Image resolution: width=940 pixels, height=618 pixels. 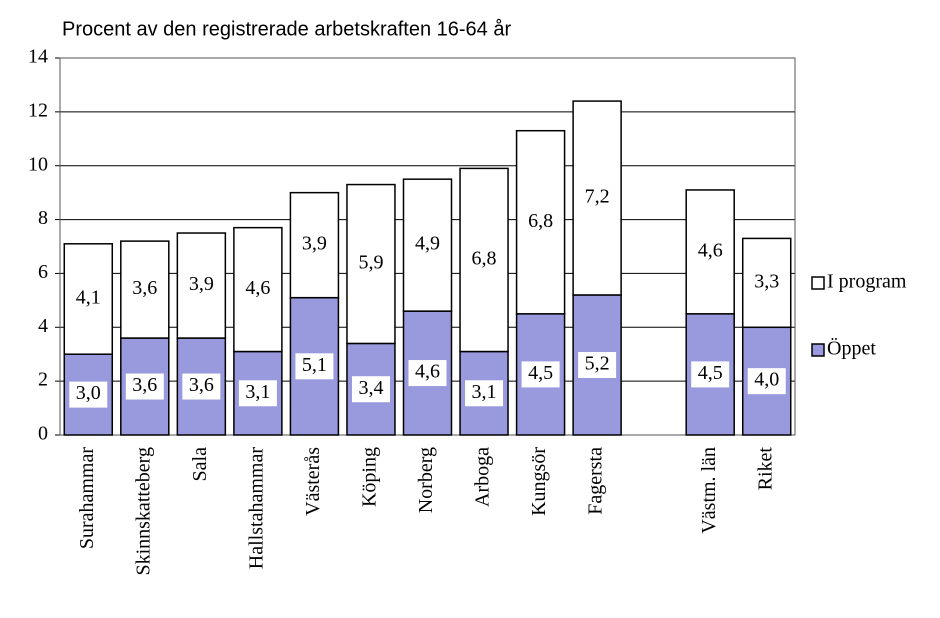 I want to click on value-label: 3,3, so click(x=766, y=281).